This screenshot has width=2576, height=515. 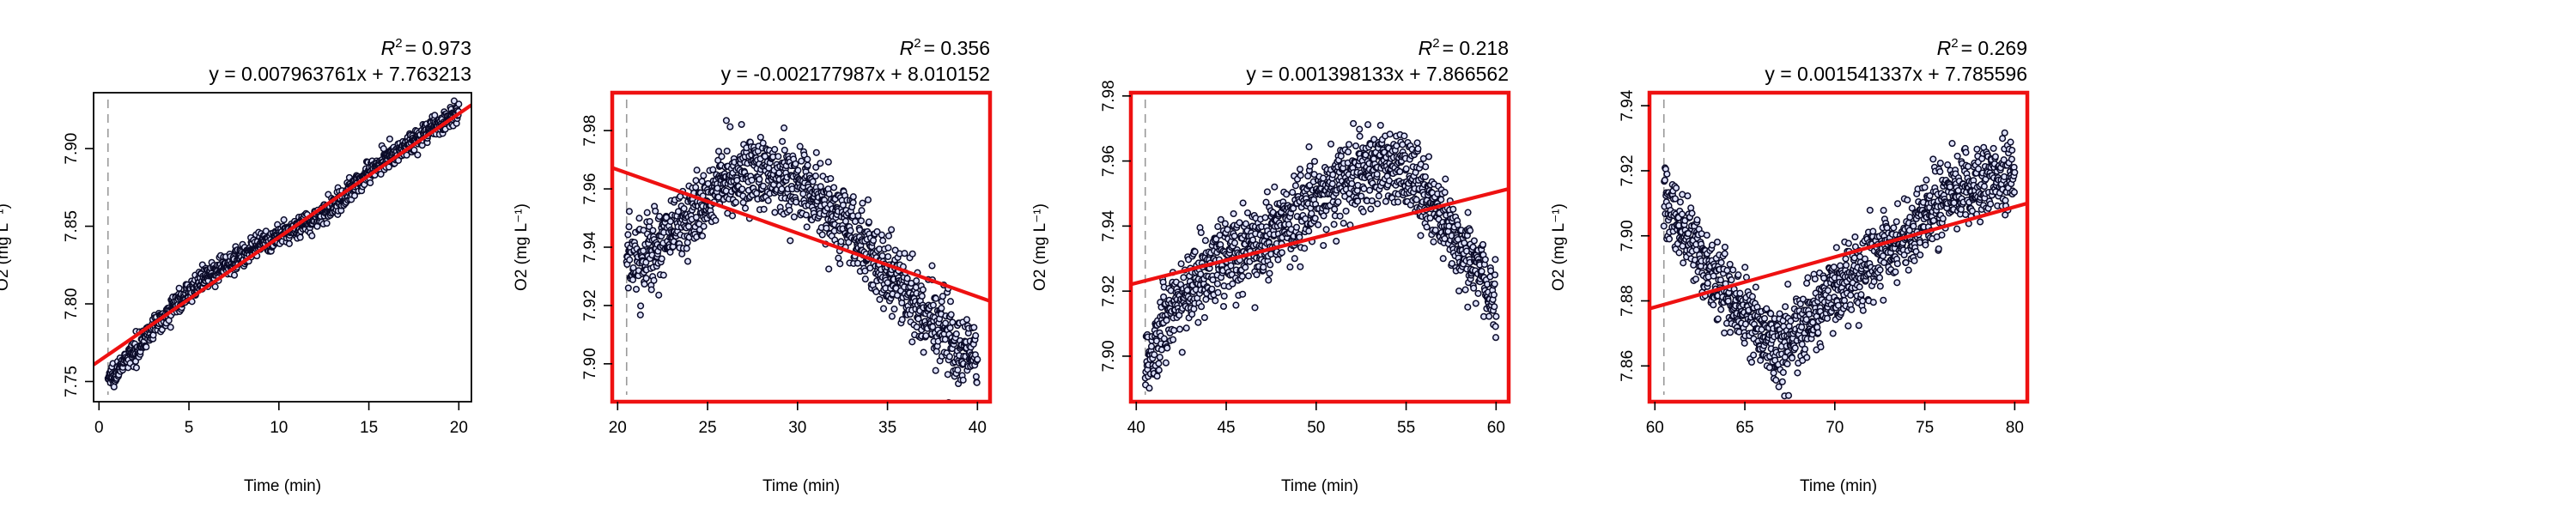 I want to click on r-squared-symbol: R, so click(x=1426, y=48).